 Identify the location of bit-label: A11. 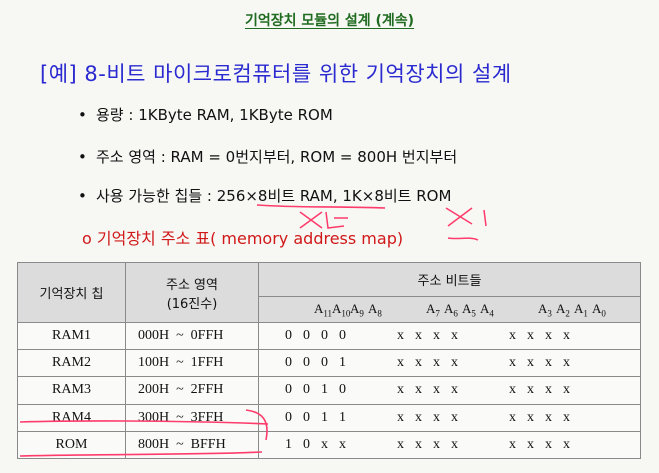
(323, 309).